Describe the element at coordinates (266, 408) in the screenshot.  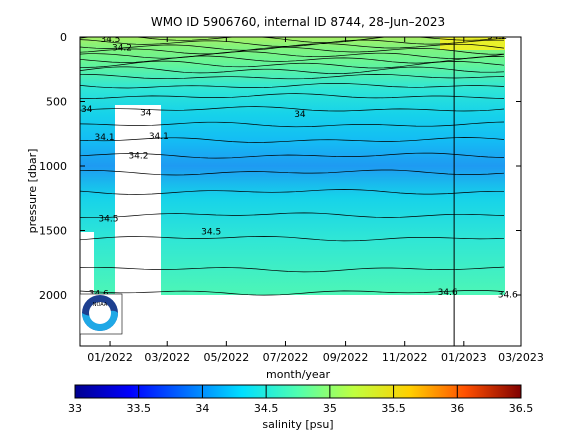
I see `colorbar-tick-label: 34.5` at that location.